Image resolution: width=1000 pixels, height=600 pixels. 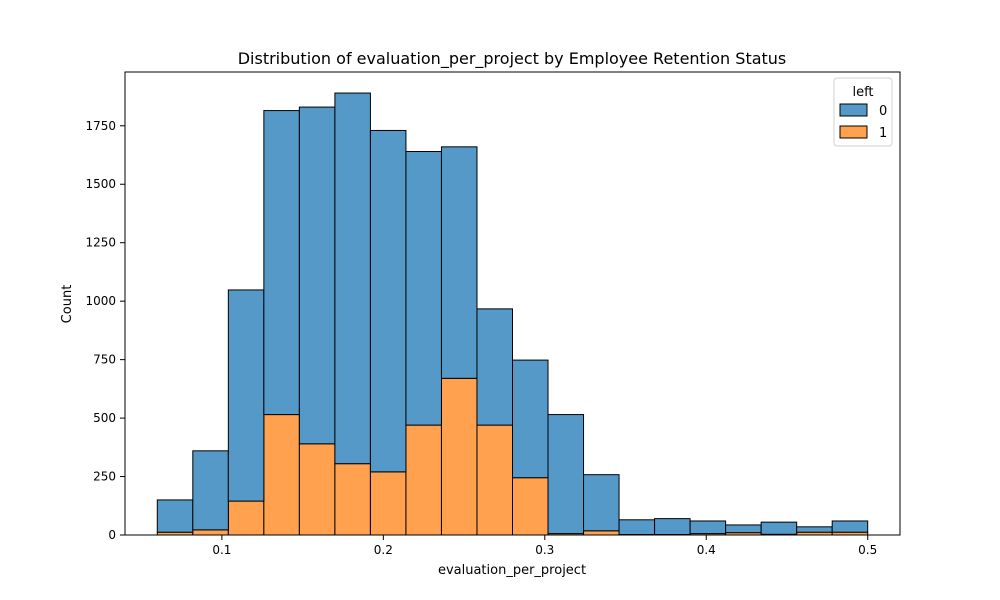 What do you see at coordinates (100, 126) in the screenshot?
I see `y-tick-label-7: 1750` at bounding box center [100, 126].